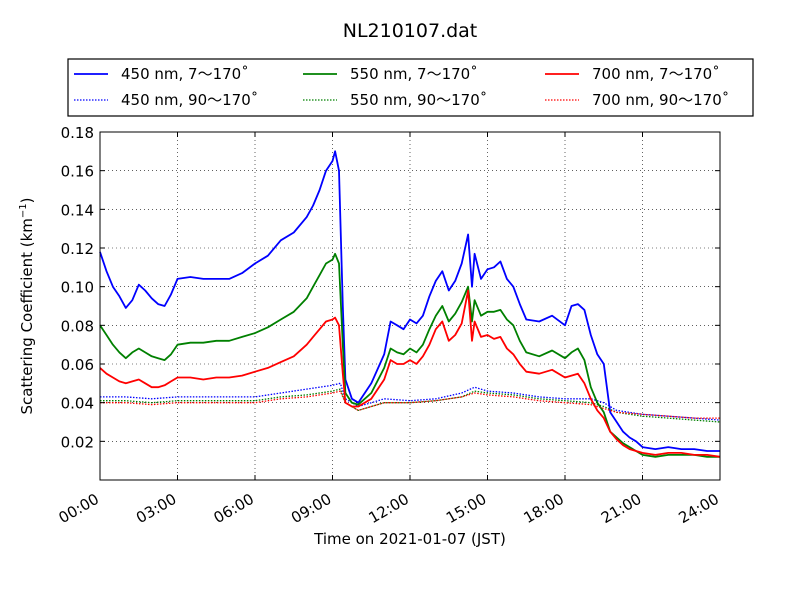 The image size is (800, 600). I want to click on y-axis-label-main: Scattering Coefficient (km, so click(27, 316).